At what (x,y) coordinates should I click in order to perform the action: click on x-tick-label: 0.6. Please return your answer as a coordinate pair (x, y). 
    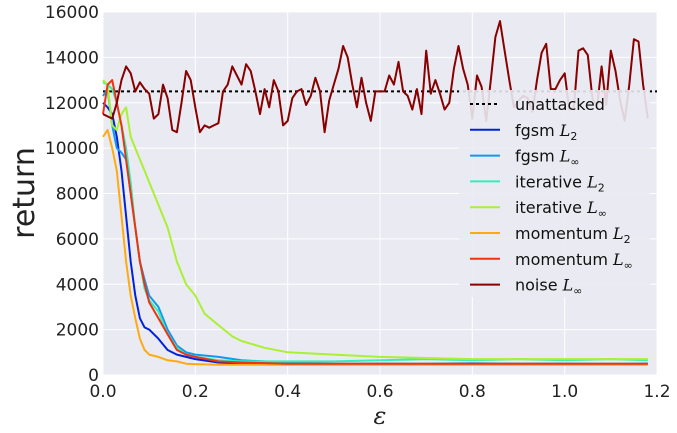
    Looking at the image, I should click on (379, 392).